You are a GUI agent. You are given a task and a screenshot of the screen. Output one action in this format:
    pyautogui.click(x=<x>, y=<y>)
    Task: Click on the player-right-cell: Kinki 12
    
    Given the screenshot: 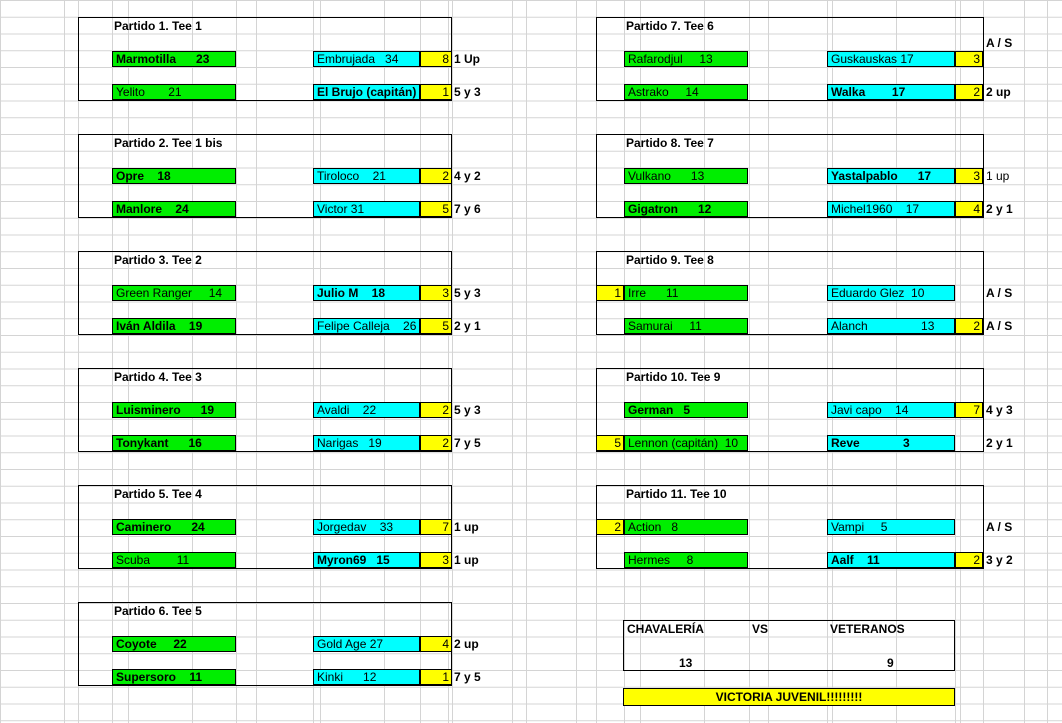 What is the action you would take?
    pyautogui.click(x=366, y=677)
    